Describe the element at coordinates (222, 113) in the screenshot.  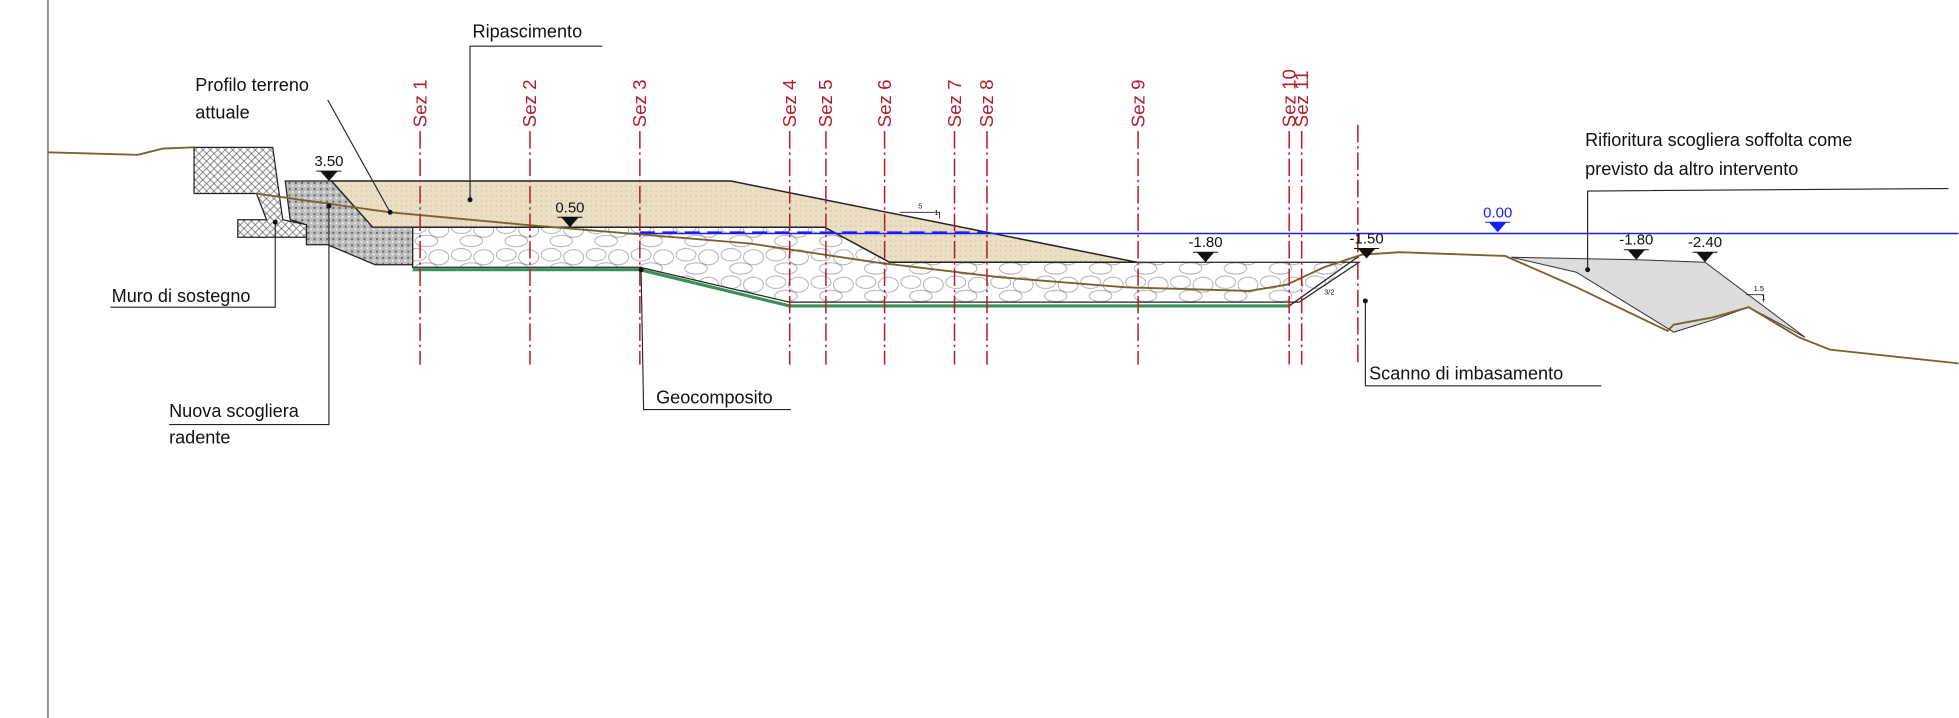
I see `callout-label: attuale` at that location.